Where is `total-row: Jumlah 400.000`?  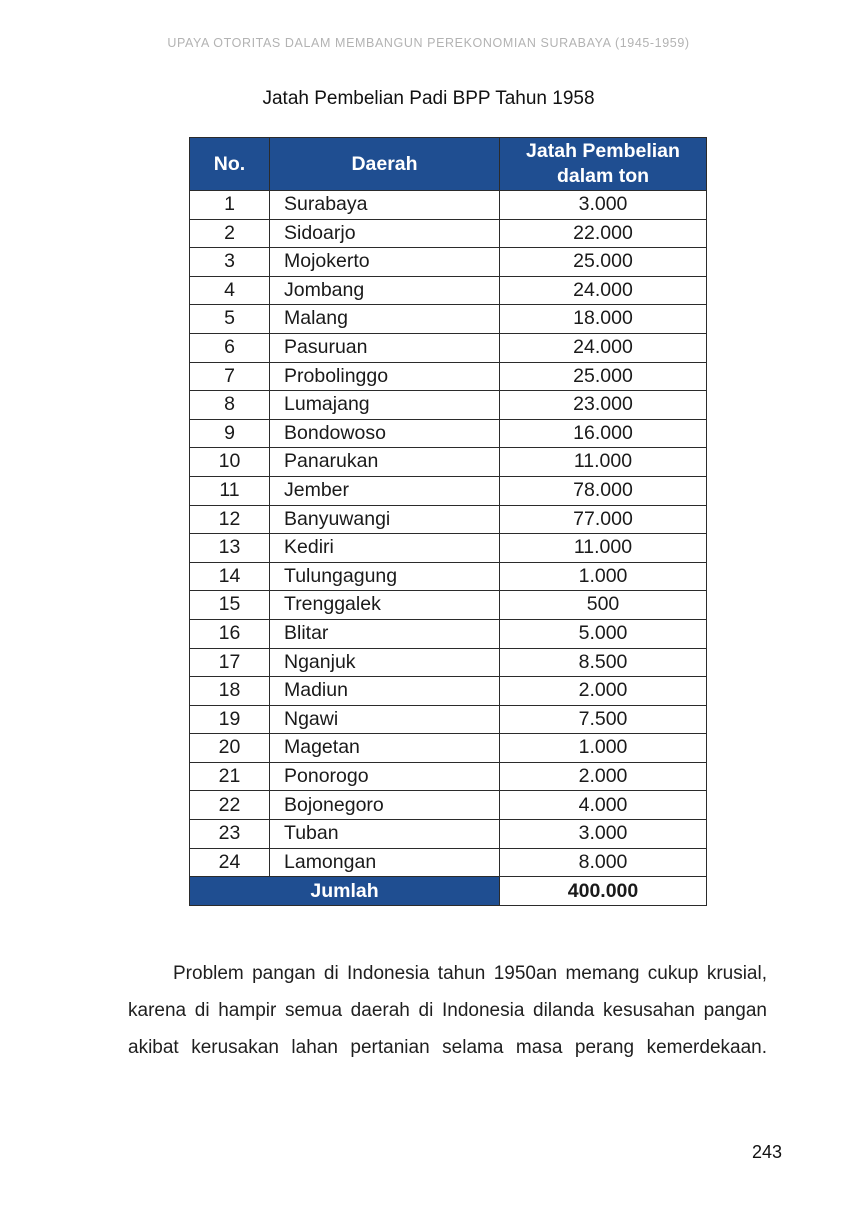
total-row: Jumlah 400.000 is located at coordinates (448, 891).